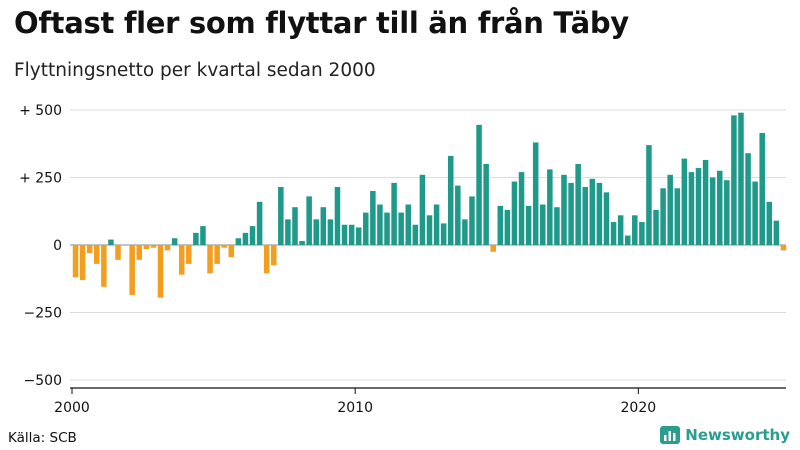  Describe the element at coordinates (639, 408) in the screenshot. I see `x-tick-label: 2020` at that location.